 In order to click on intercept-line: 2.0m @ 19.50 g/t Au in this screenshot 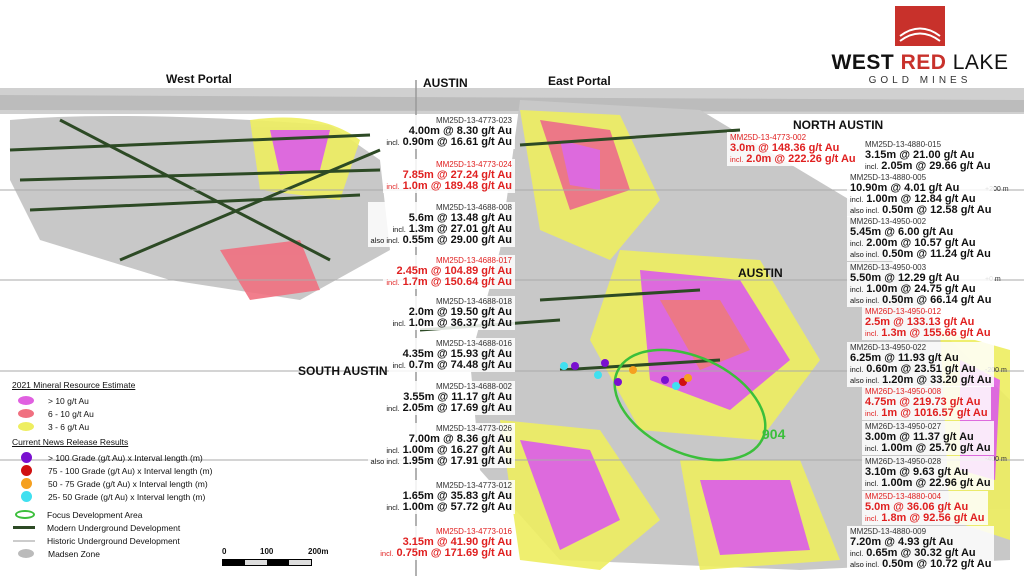, I will do `click(460, 312)`.